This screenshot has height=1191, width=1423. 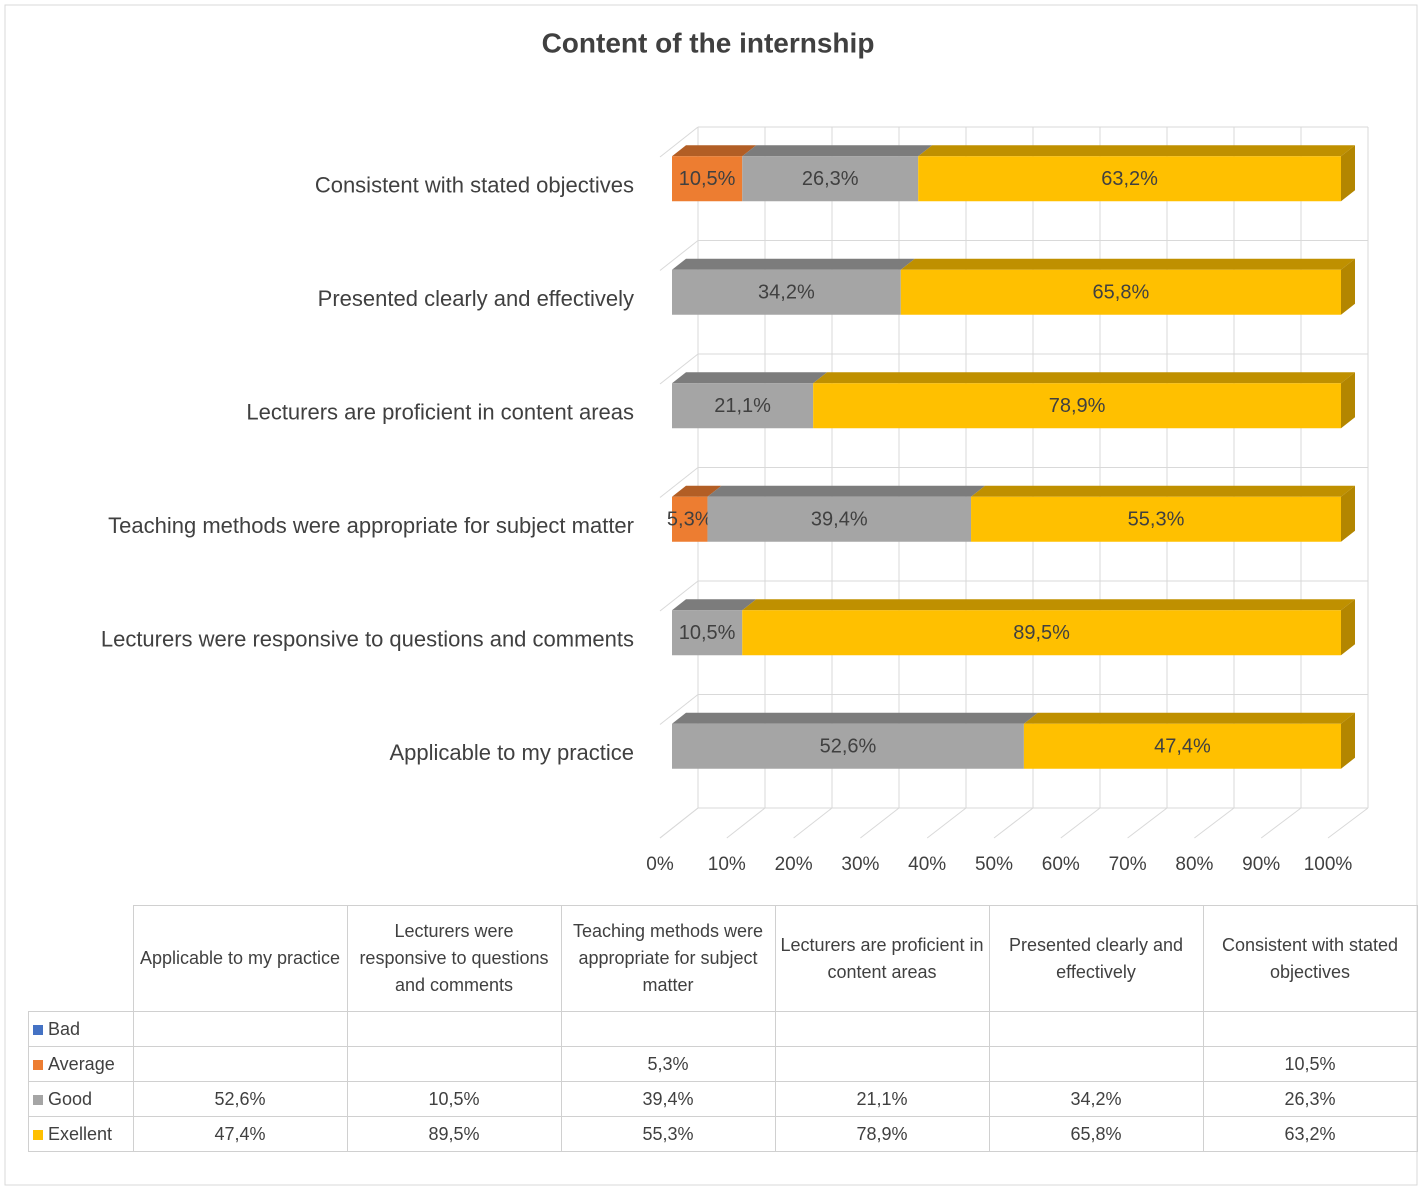 I want to click on table-cell: 34,2%, so click(x=1096, y=1099).